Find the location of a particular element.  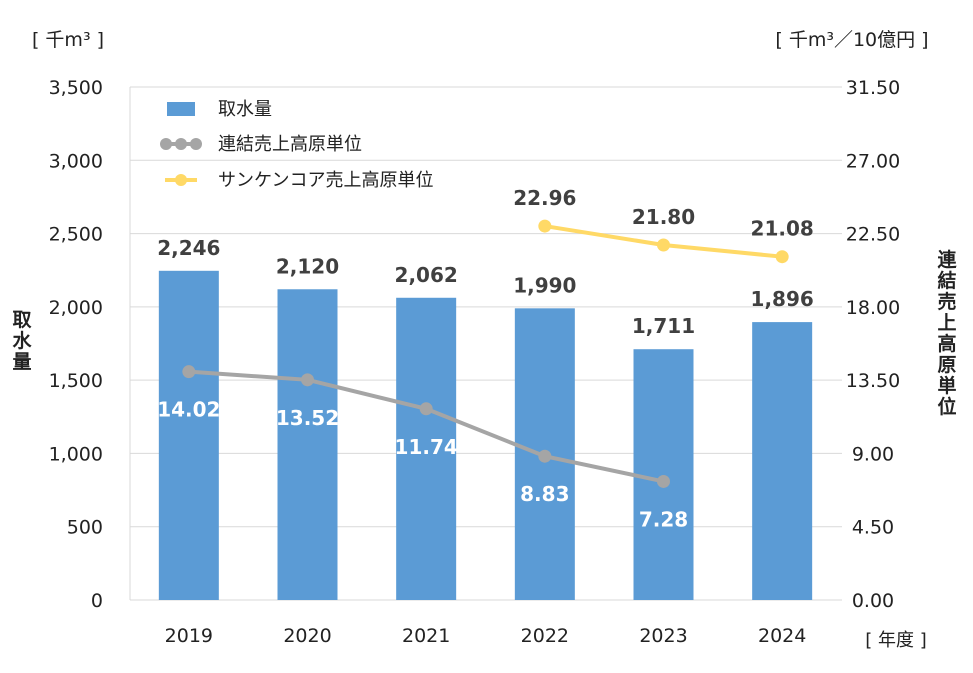

left-tick-label: 1,000 is located at coordinates (76, 454).